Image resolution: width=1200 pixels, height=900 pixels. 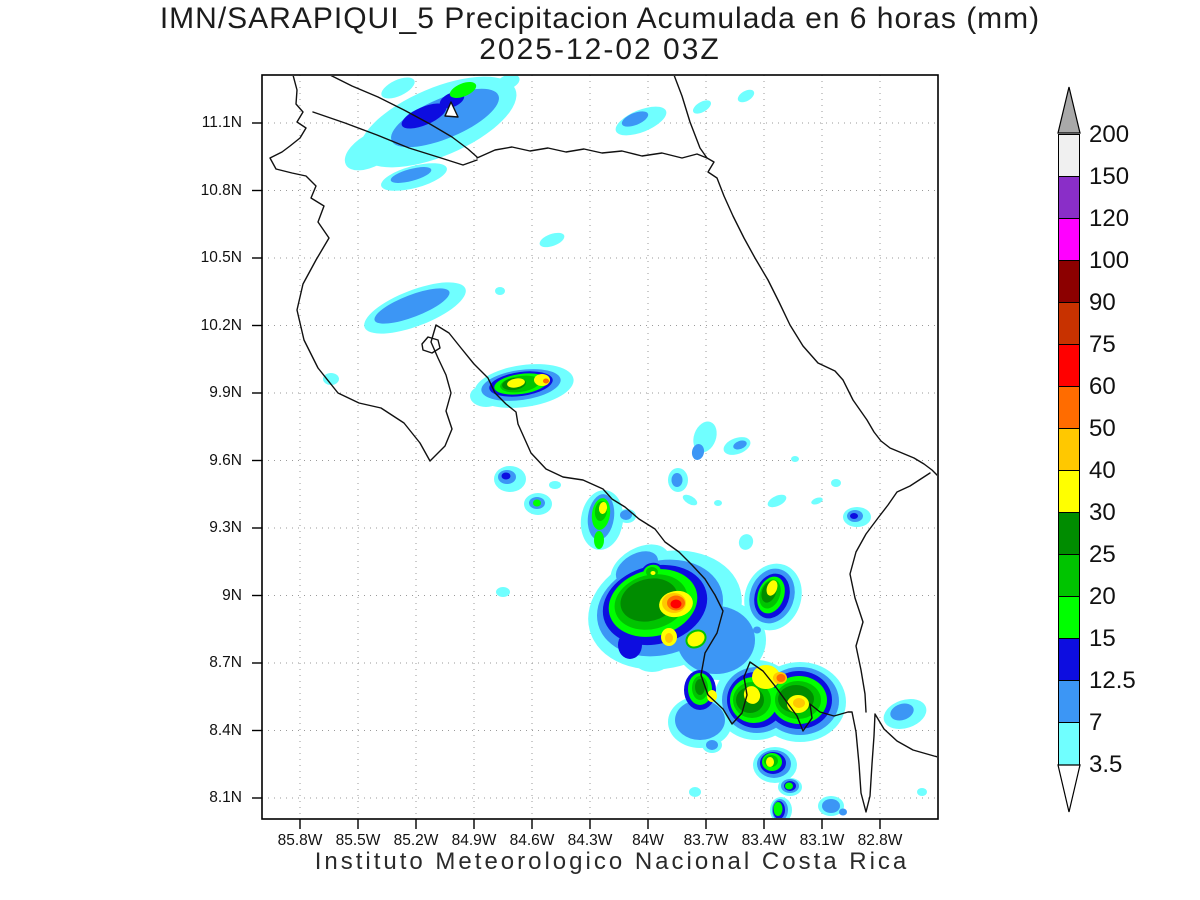 I want to click on above-max-arrow-shape, so click(x=1069, y=110).